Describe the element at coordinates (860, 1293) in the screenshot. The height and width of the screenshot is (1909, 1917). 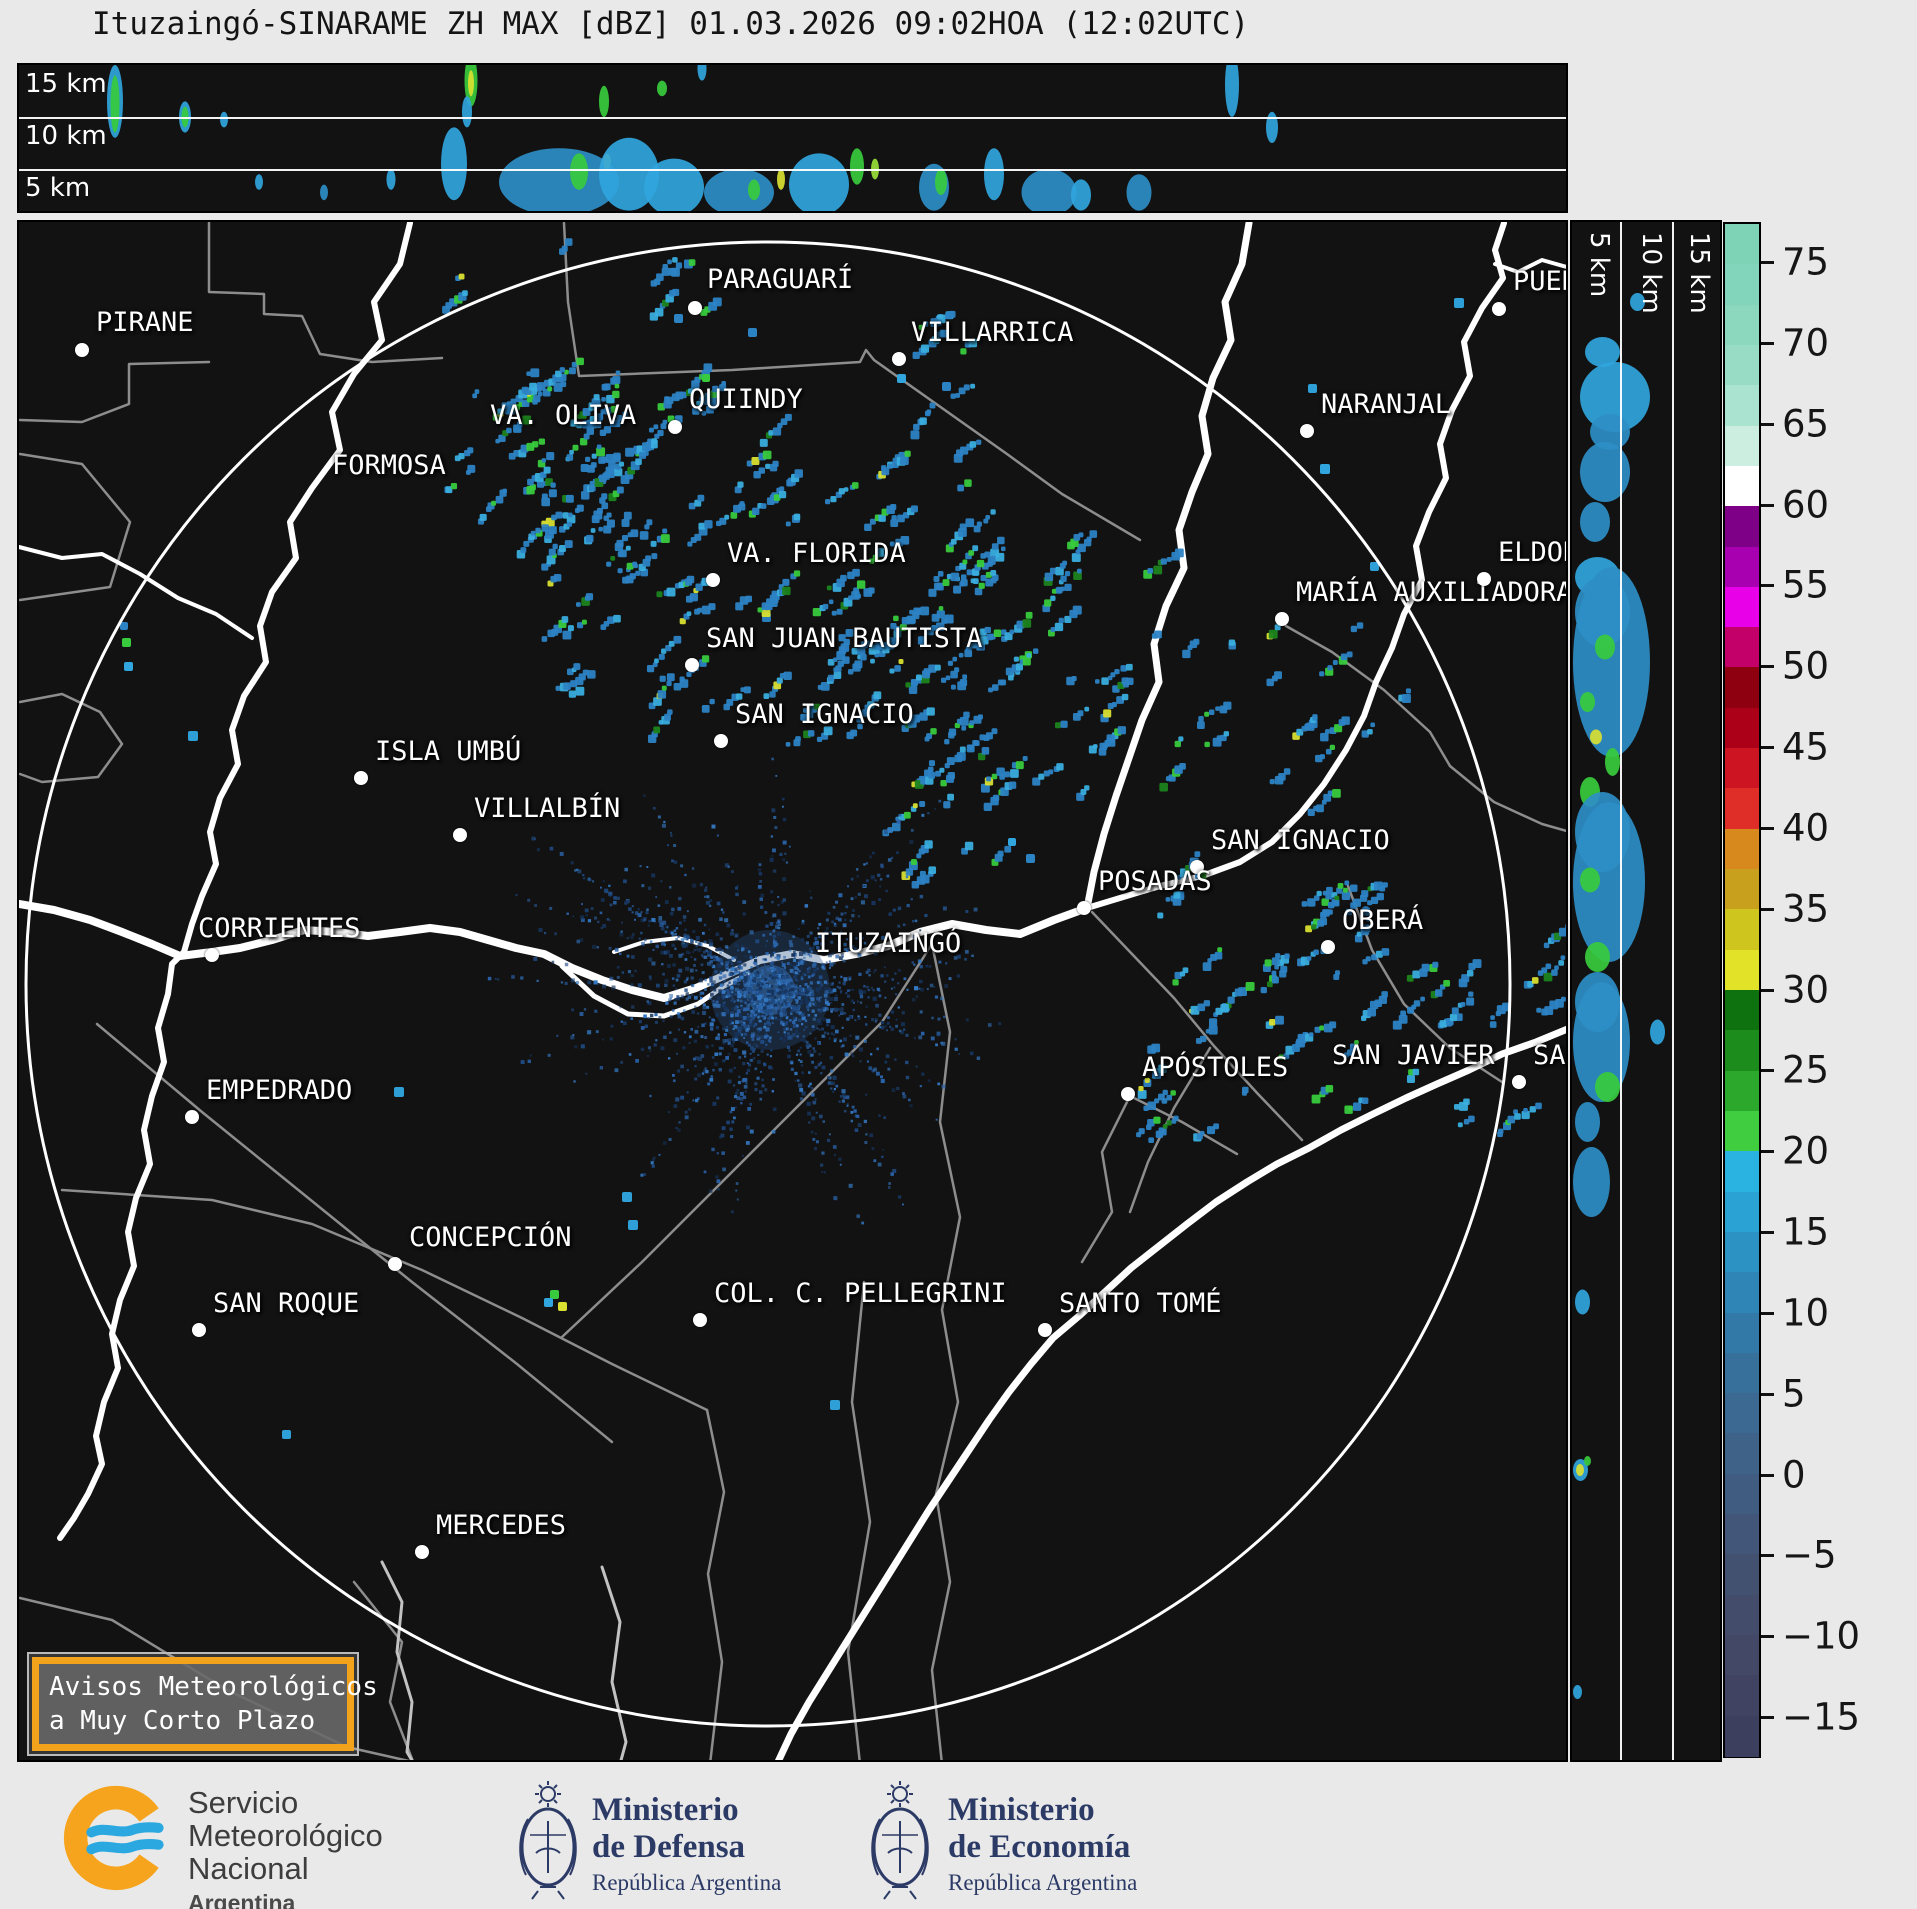
I see `city-label: COL. C. PELLEGRINI` at that location.